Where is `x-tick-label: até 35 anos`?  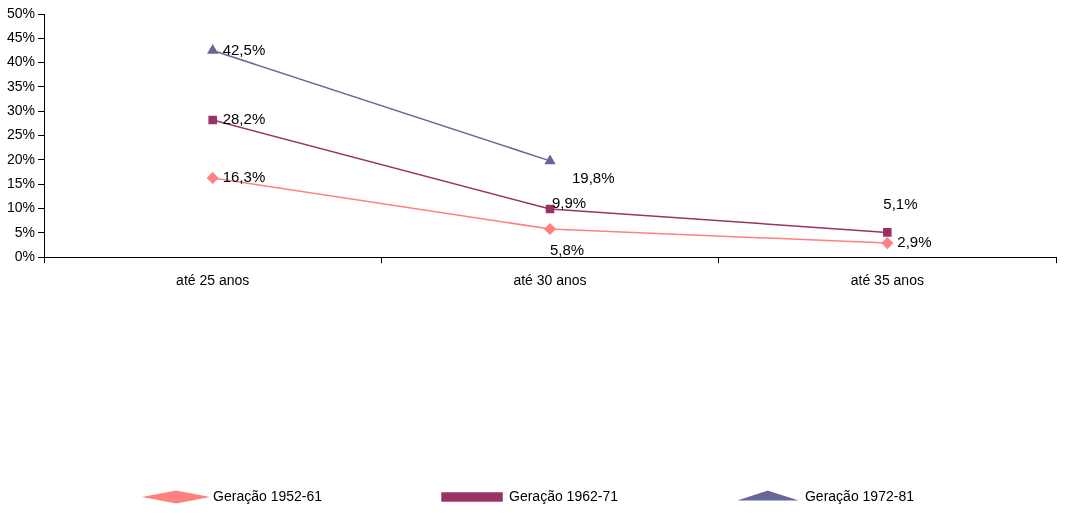 x-tick-label: até 35 anos is located at coordinates (887, 280).